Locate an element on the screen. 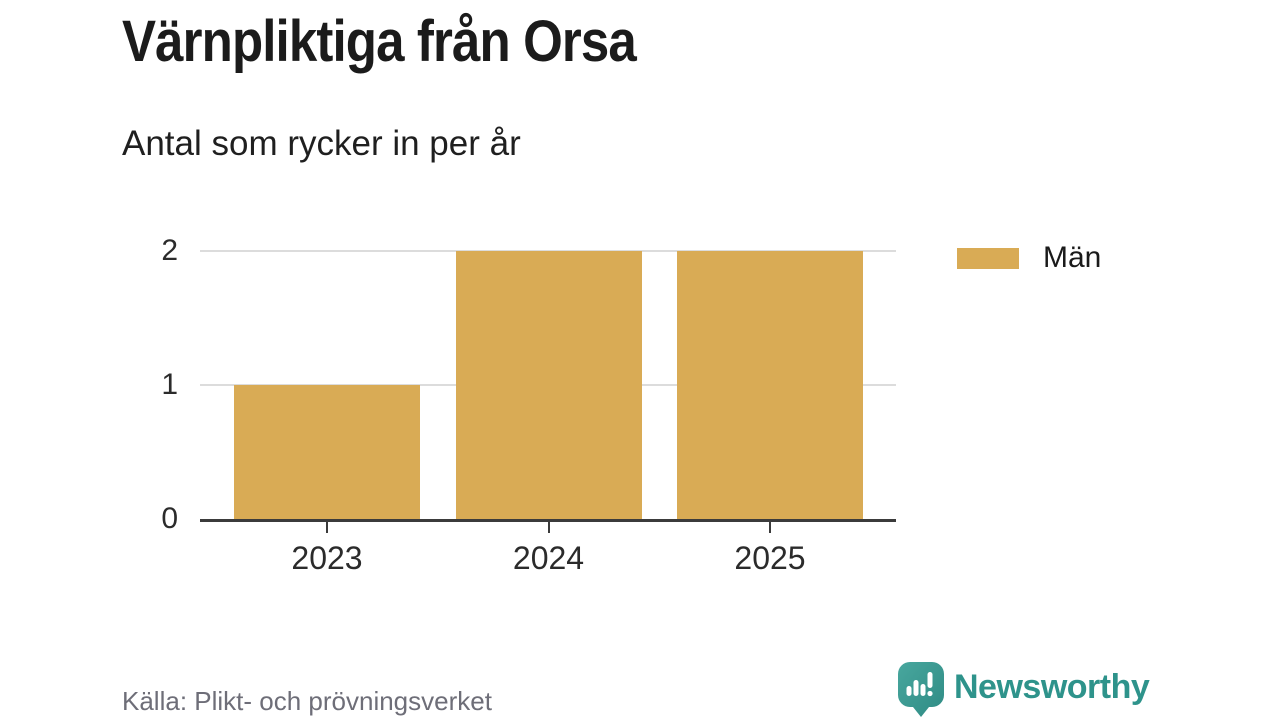 The width and height of the screenshot is (1280, 720). newsworthy-logo-icon is located at coordinates (921, 689).